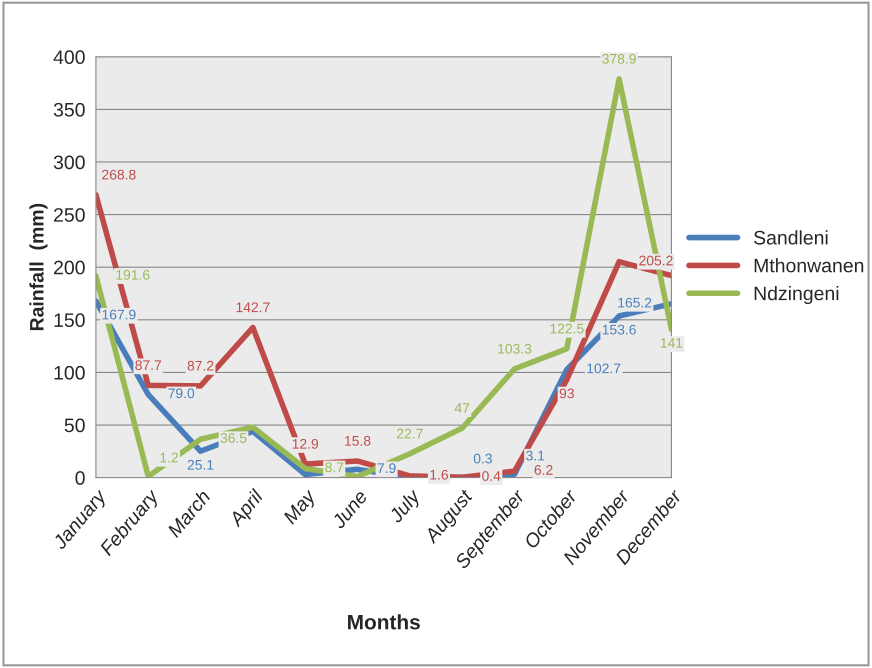 Image resolution: width=872 pixels, height=668 pixels. I want to click on y-axis-title: Rainfall (mm), so click(38, 267).